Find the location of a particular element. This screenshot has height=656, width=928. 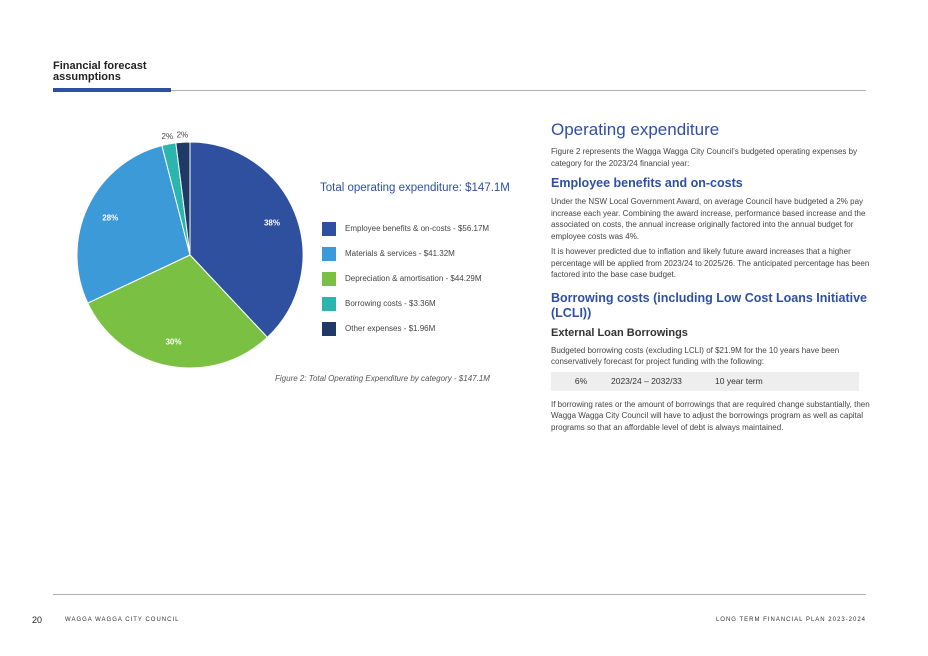

loan-term: 10 year term is located at coordinates (739, 381).